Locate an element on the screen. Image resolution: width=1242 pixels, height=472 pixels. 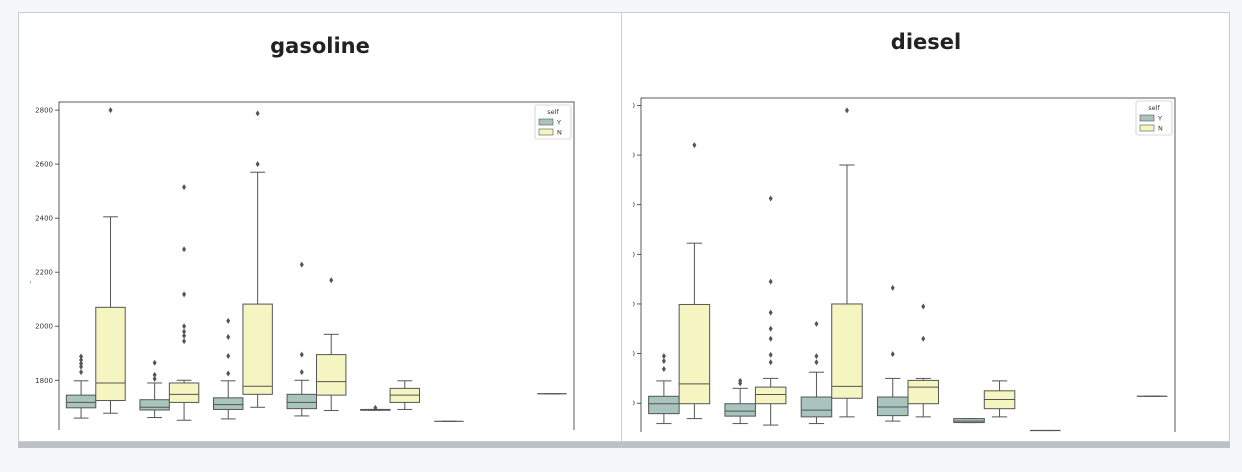
legend-title: self is located at coordinates (553, 112).